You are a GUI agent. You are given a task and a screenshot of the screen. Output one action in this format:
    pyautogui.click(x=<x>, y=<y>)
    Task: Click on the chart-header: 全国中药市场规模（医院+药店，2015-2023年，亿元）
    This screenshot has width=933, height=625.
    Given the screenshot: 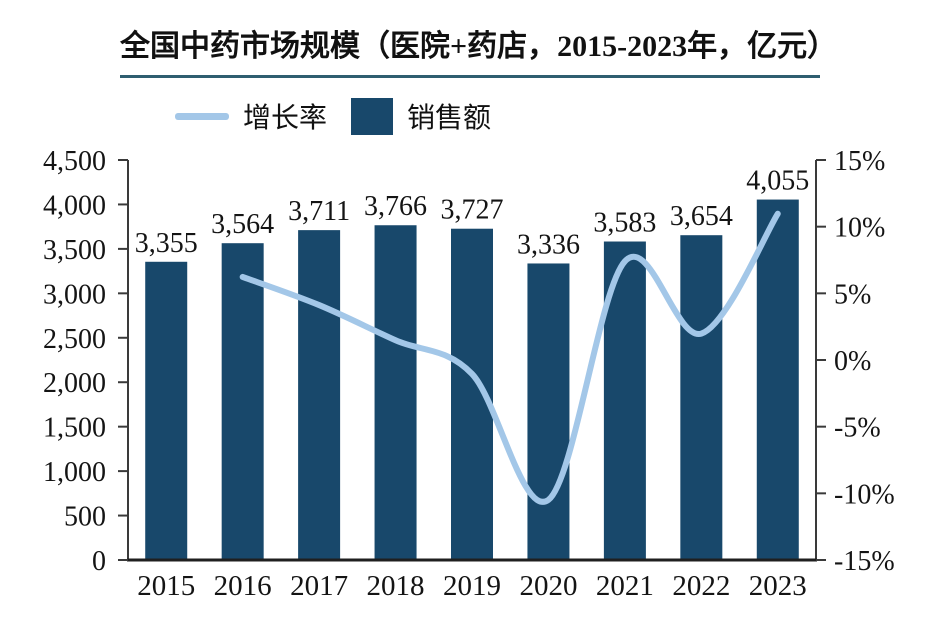 What is the action you would take?
    pyautogui.click(x=479, y=54)
    